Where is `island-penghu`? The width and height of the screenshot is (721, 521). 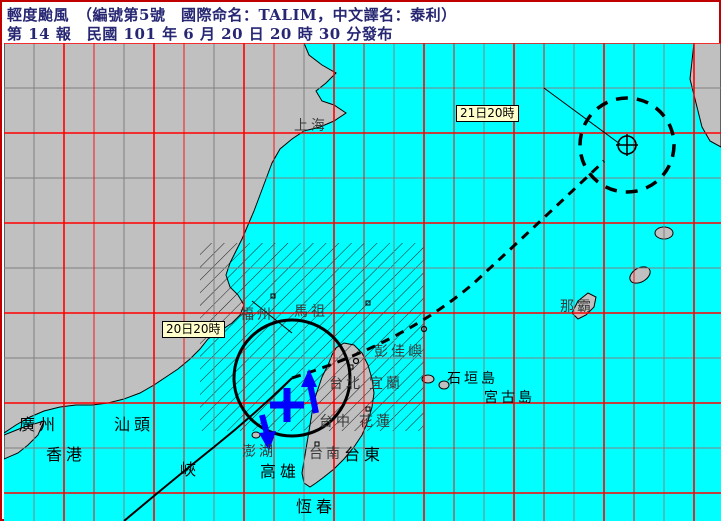
island-penghu is located at coordinates (256, 435).